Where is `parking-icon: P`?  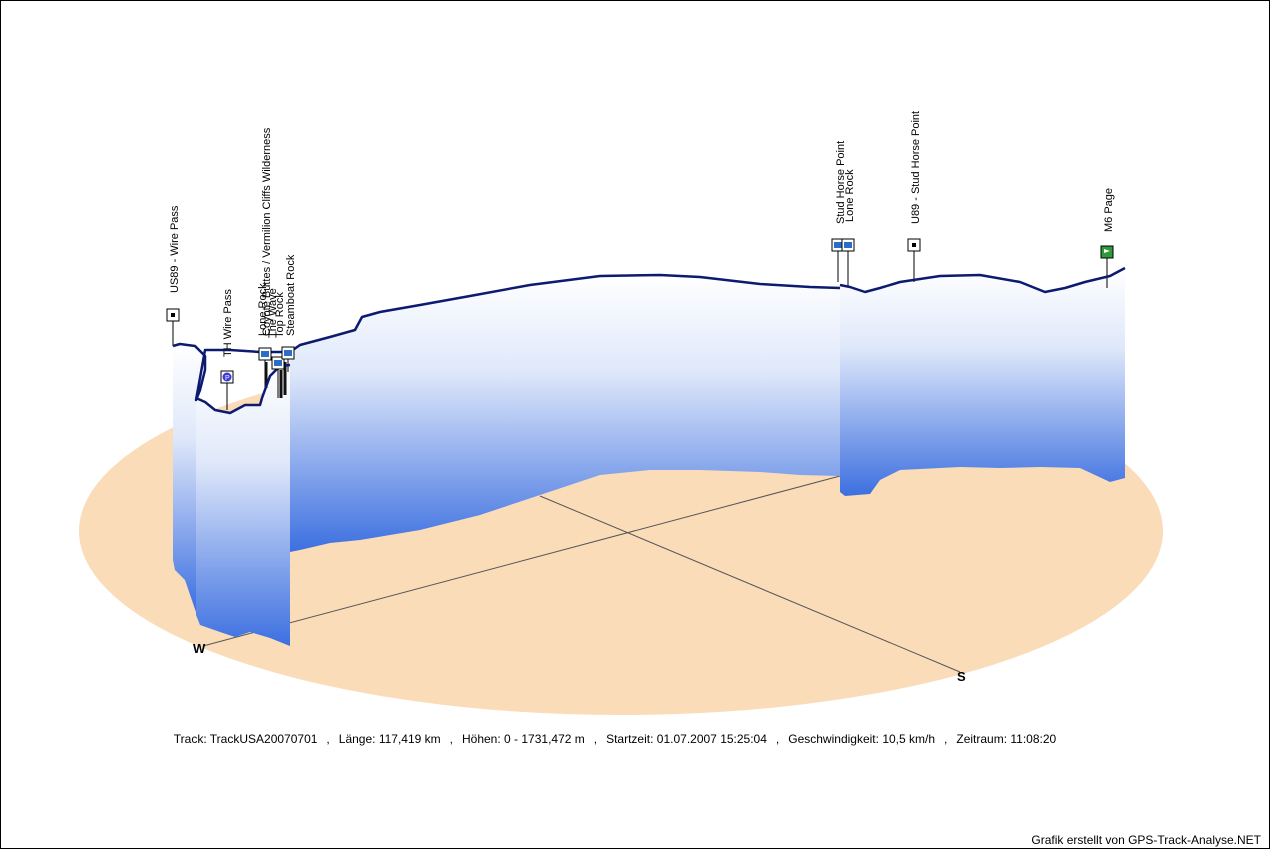
parking-icon: P is located at coordinates (227, 377).